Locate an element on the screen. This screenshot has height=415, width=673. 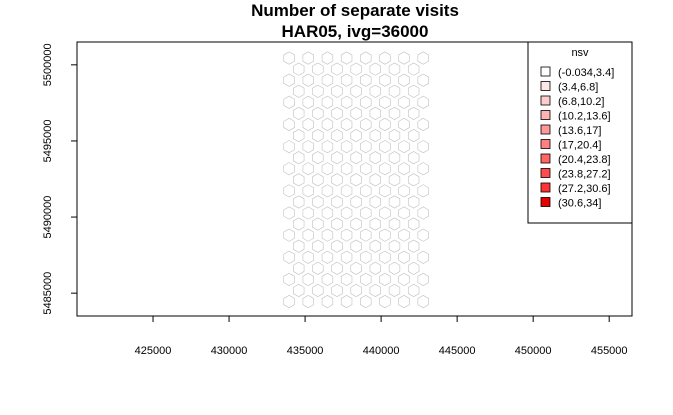
y-tick-label: 5485000 is located at coordinates (48, 293).